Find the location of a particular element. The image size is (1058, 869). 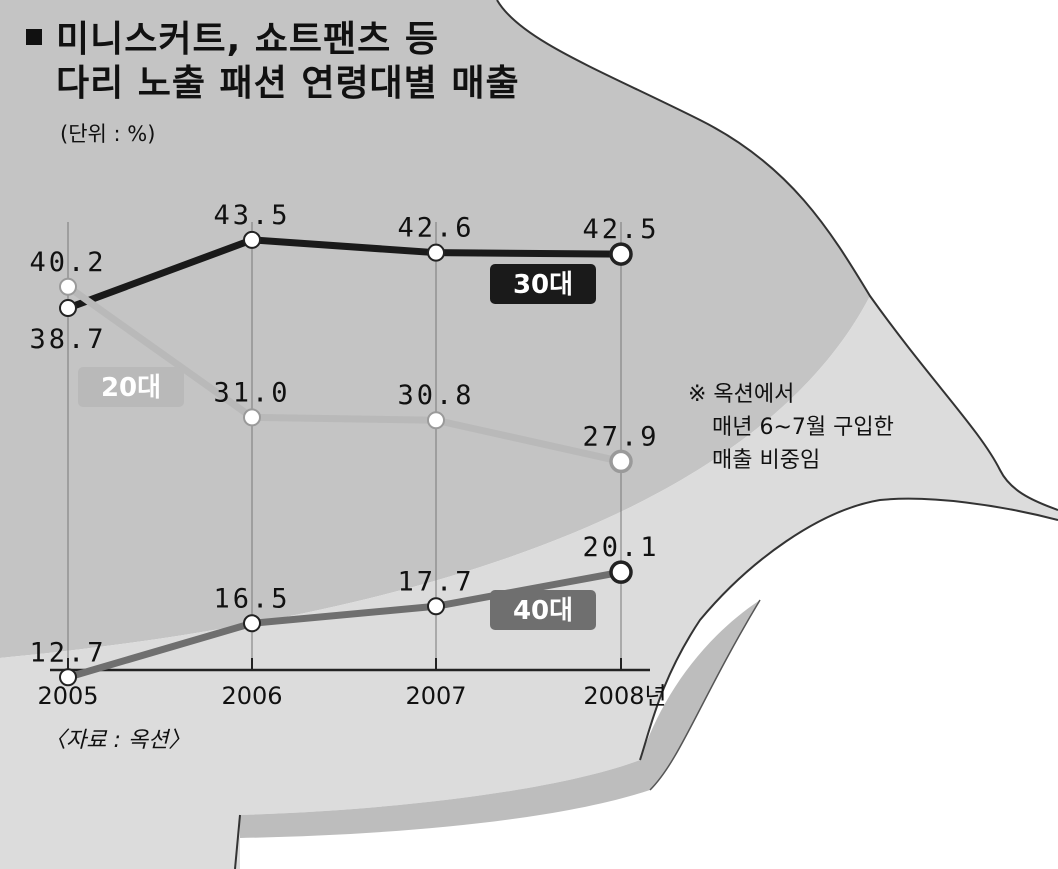

chart-title-line1: 미니스커트, 쇼트팬츠 등 is located at coordinates (232, 40).